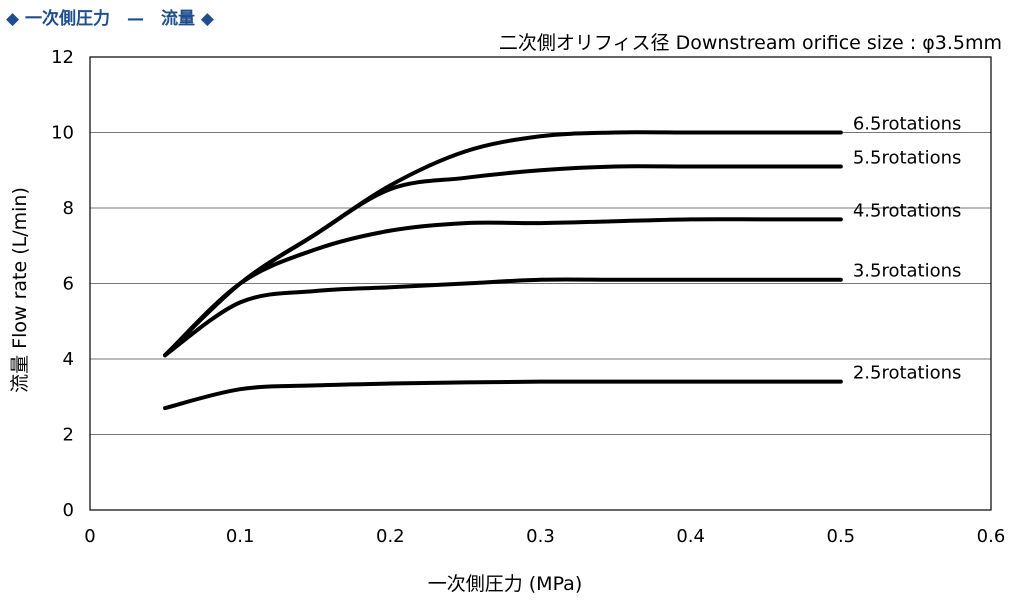 This screenshot has height=602, width=1024. Describe the element at coordinates (62, 133) in the screenshot. I see `y-tick-label: 10` at that location.